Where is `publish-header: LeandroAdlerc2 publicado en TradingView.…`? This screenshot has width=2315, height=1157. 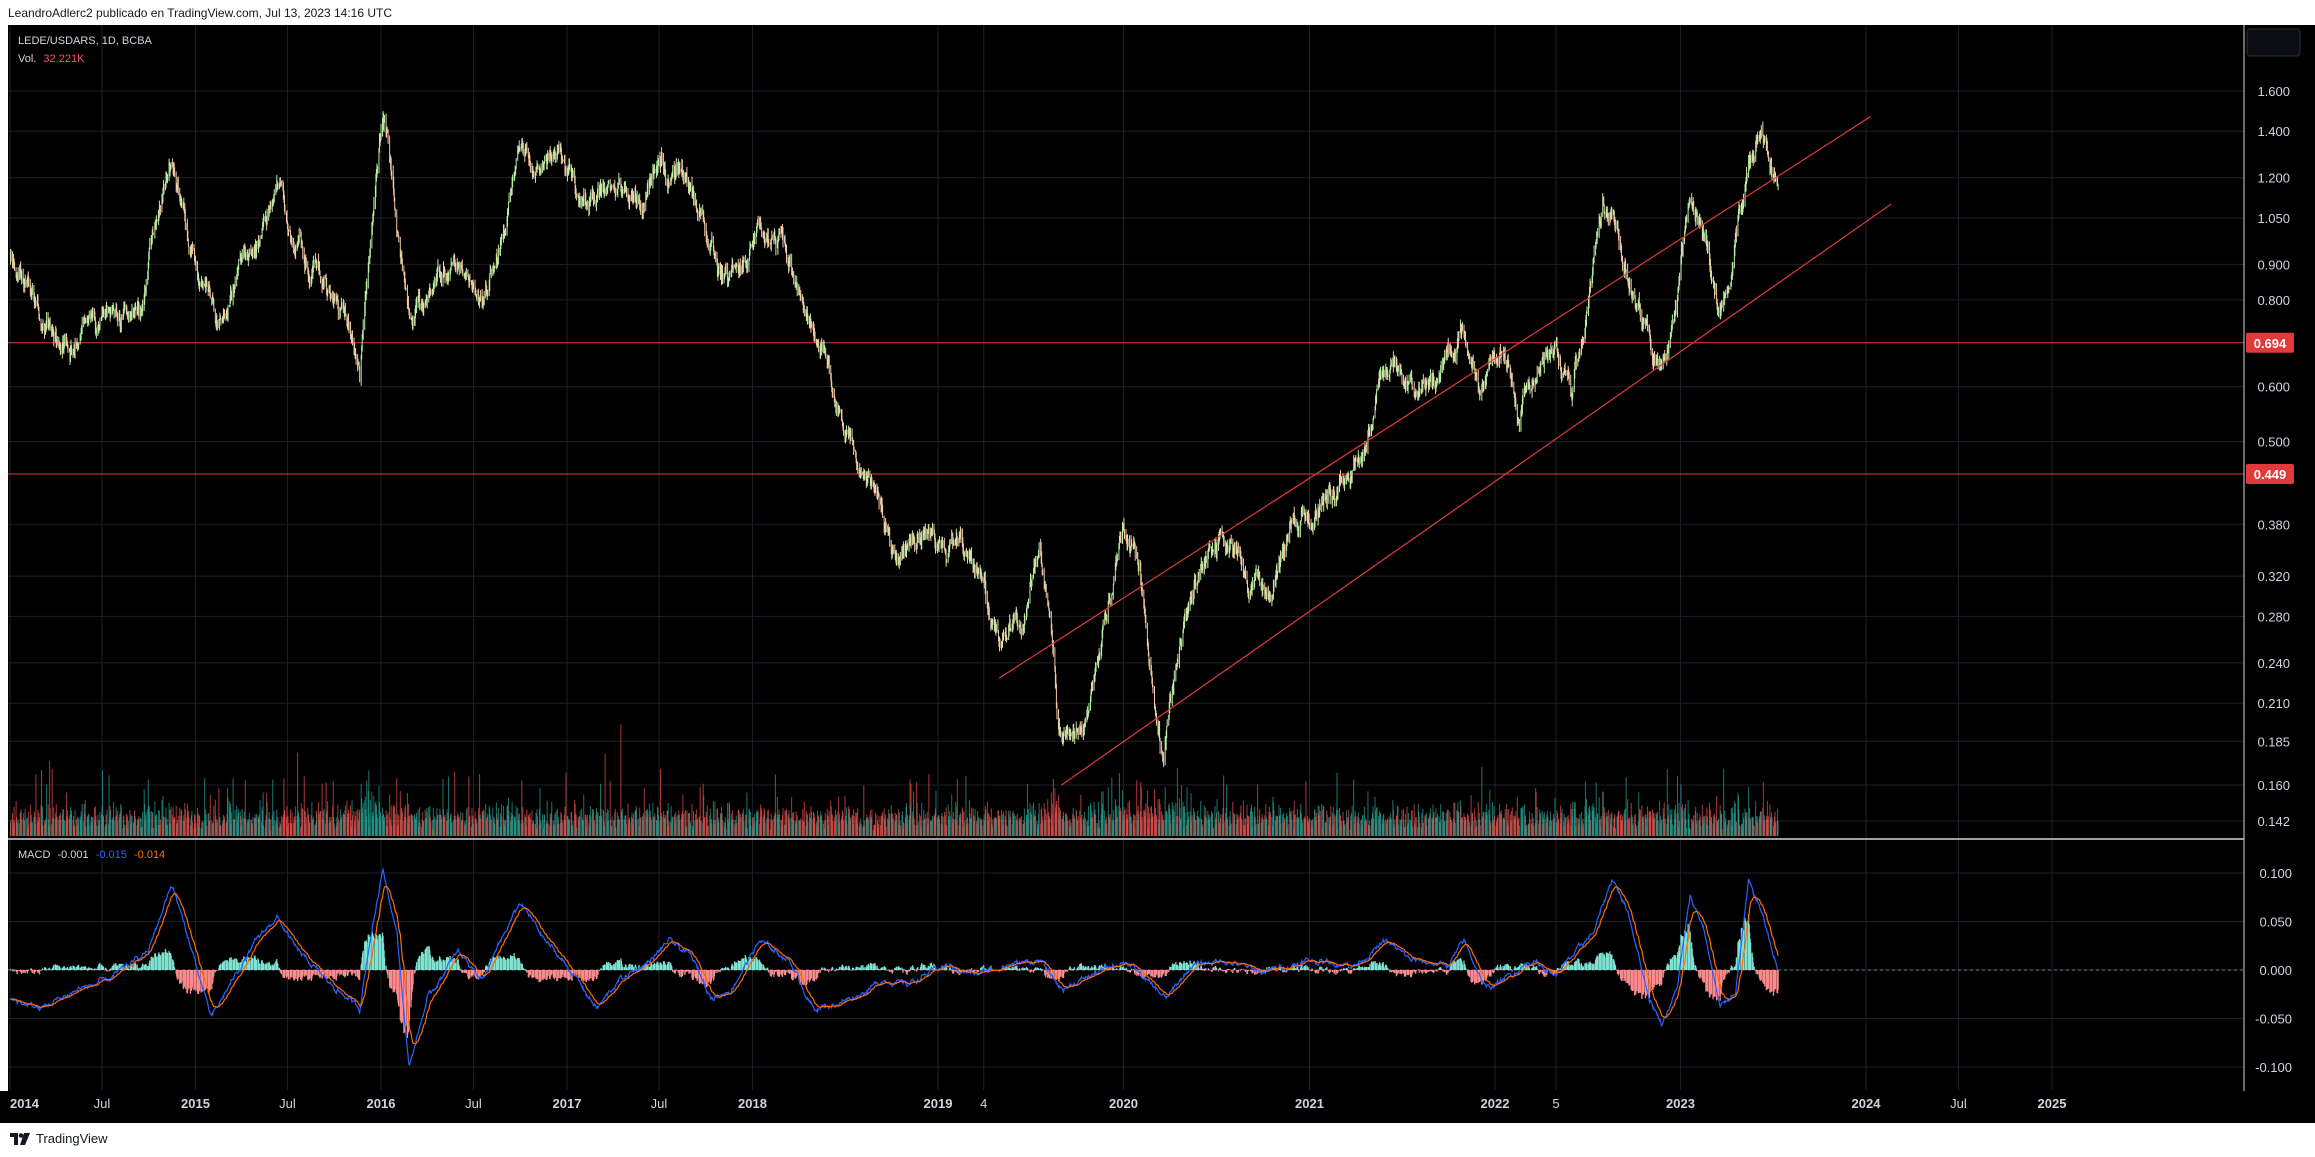
publish-header: LeandroAdlerc2 publicado en TradingView.… is located at coordinates (200, 13).